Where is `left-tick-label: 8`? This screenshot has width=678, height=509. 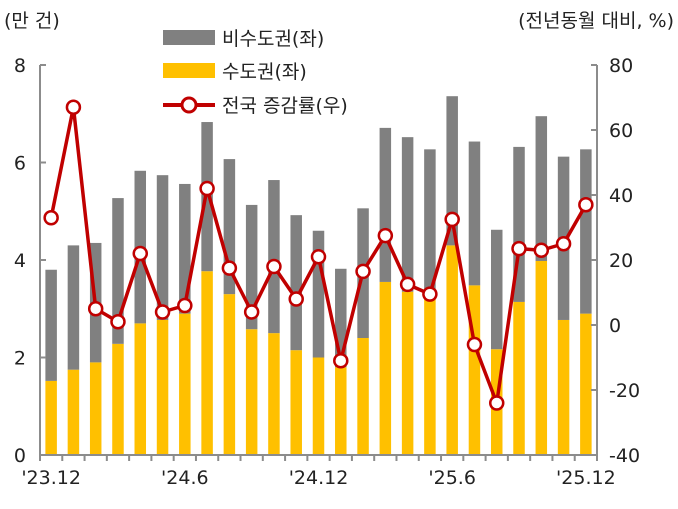 left-tick-label: 8 is located at coordinates (20, 66).